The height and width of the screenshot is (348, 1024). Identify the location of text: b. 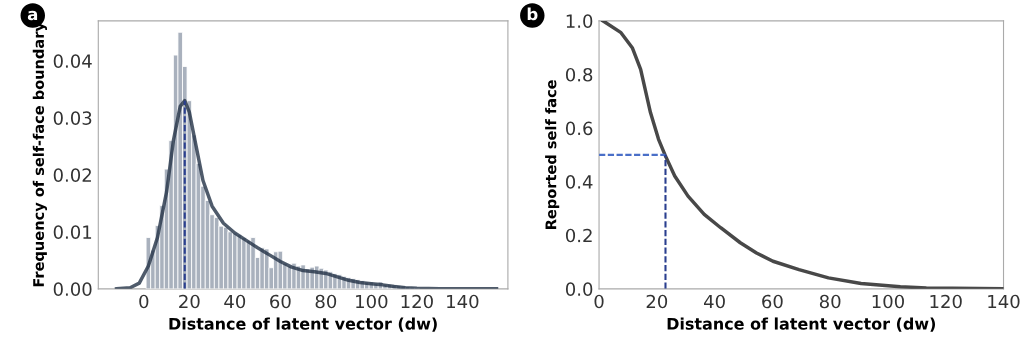
(532, 14).